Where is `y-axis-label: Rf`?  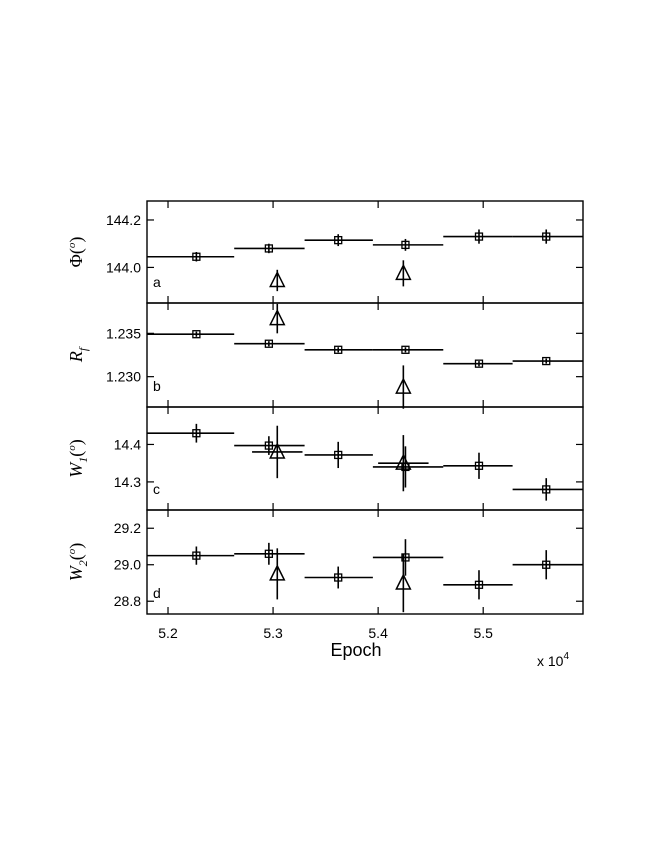
y-axis-label: Rf is located at coordinates (78, 354).